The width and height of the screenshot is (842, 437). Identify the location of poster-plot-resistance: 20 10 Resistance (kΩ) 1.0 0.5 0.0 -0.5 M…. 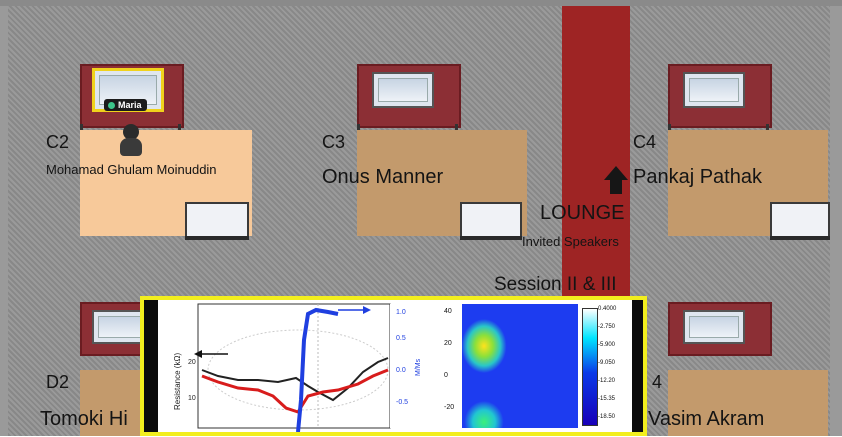
(299, 366).